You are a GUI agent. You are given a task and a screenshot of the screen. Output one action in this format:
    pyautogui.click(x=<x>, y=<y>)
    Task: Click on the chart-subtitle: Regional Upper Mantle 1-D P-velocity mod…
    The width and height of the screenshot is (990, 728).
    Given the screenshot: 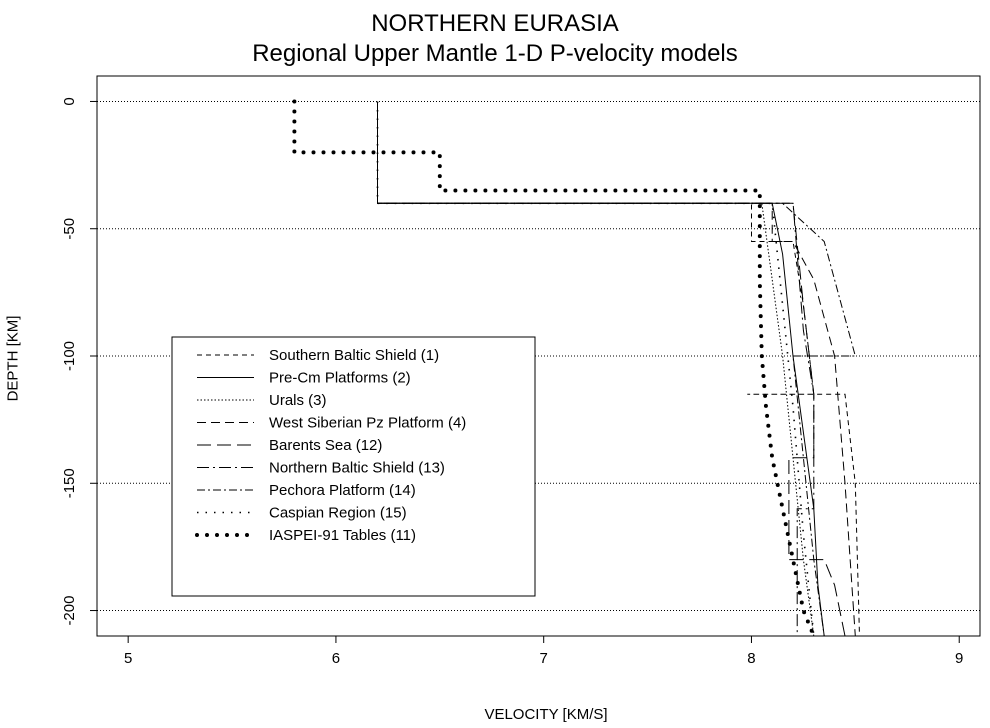 What is the action you would take?
    pyautogui.click(x=495, y=53)
    